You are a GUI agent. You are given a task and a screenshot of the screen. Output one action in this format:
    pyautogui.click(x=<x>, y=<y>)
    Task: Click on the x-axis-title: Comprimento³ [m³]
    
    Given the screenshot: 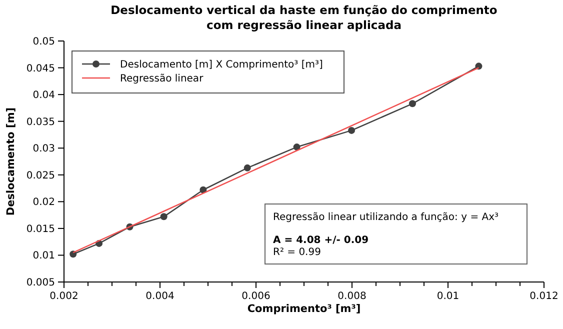 What is the action you would take?
    pyautogui.click(x=304, y=309)
    